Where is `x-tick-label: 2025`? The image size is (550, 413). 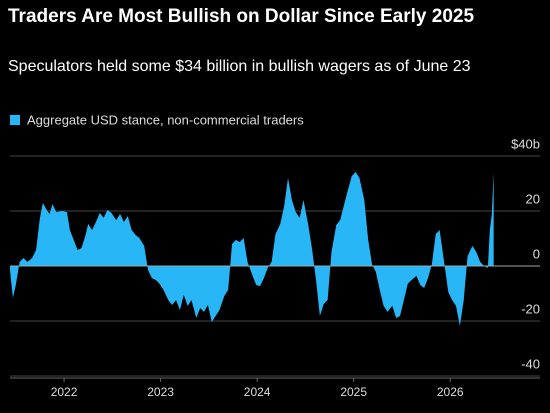
x-tick-label: 2025 is located at coordinates (353, 392).